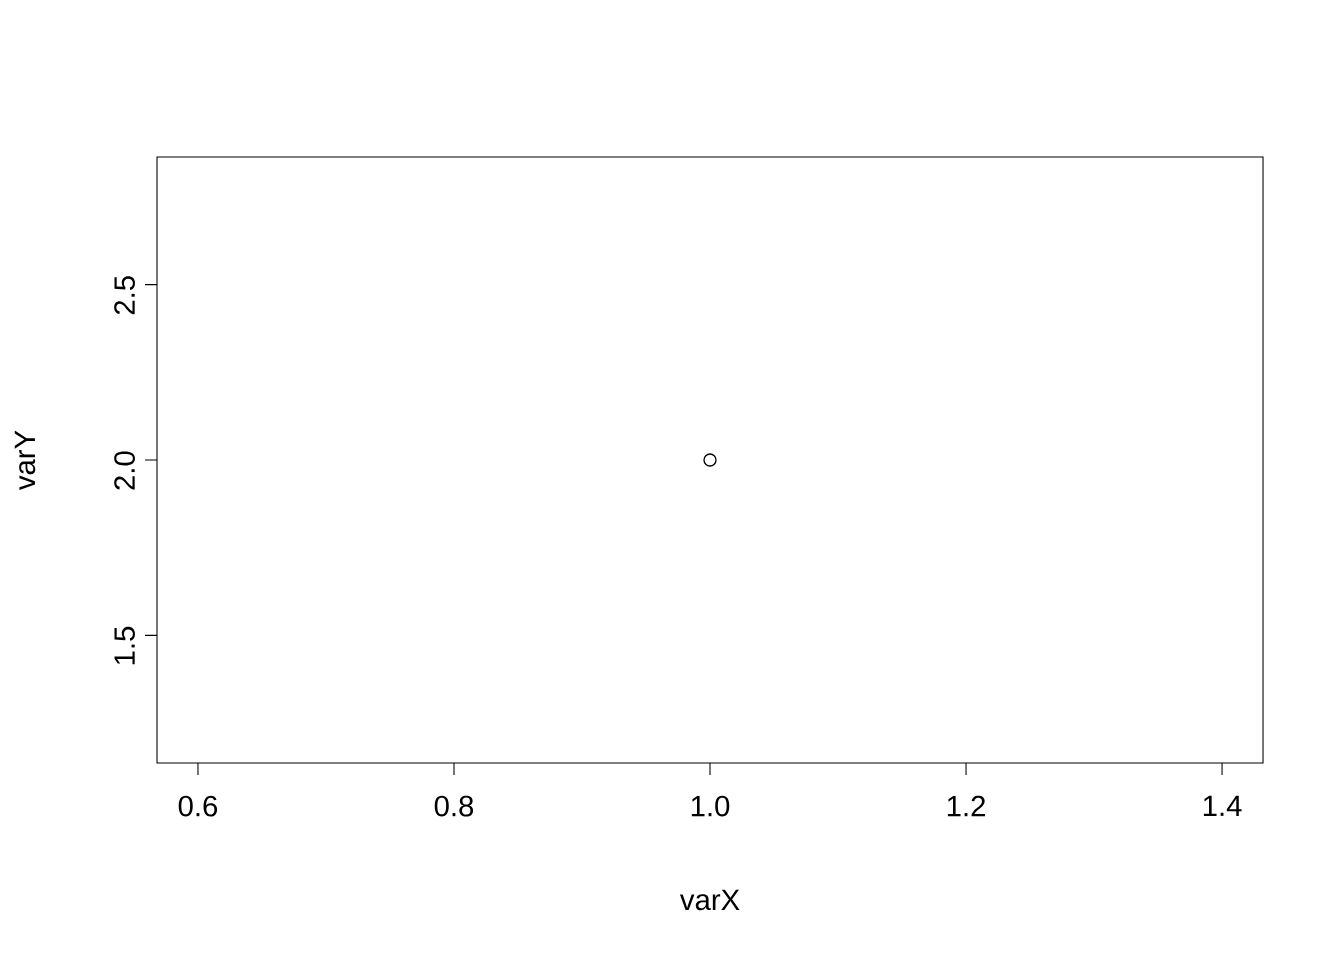 The height and width of the screenshot is (960, 1344). I want to click on x-tick-label: 0.8, so click(454, 806).